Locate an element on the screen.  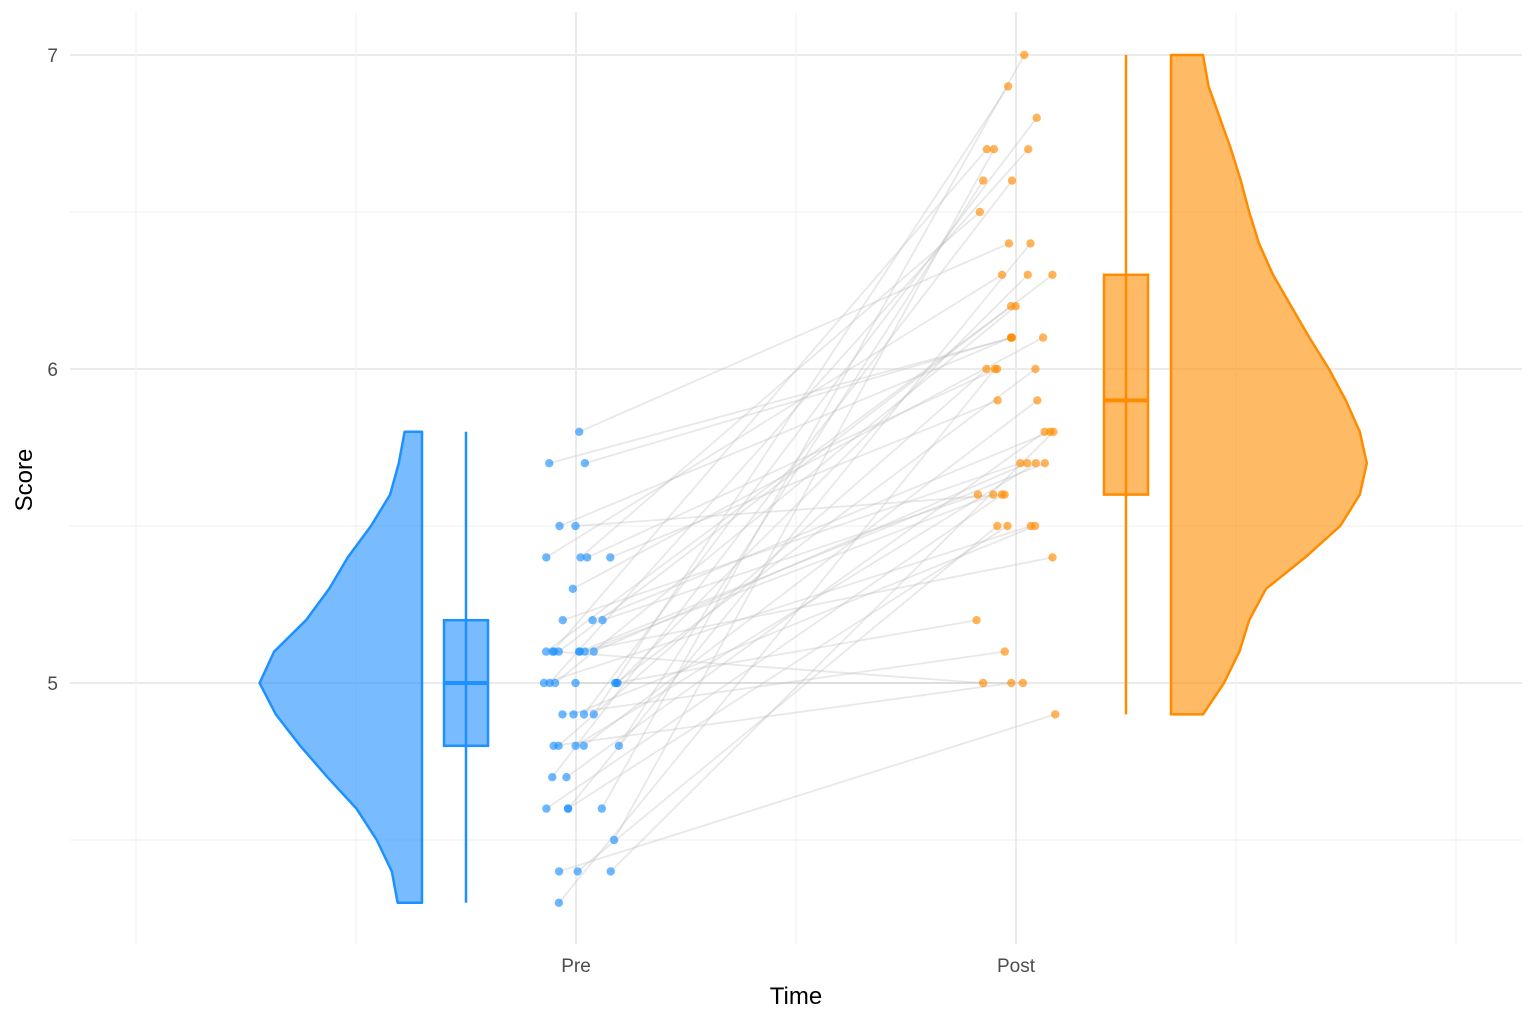
post-density-cloud is located at coordinates (1269, 384).